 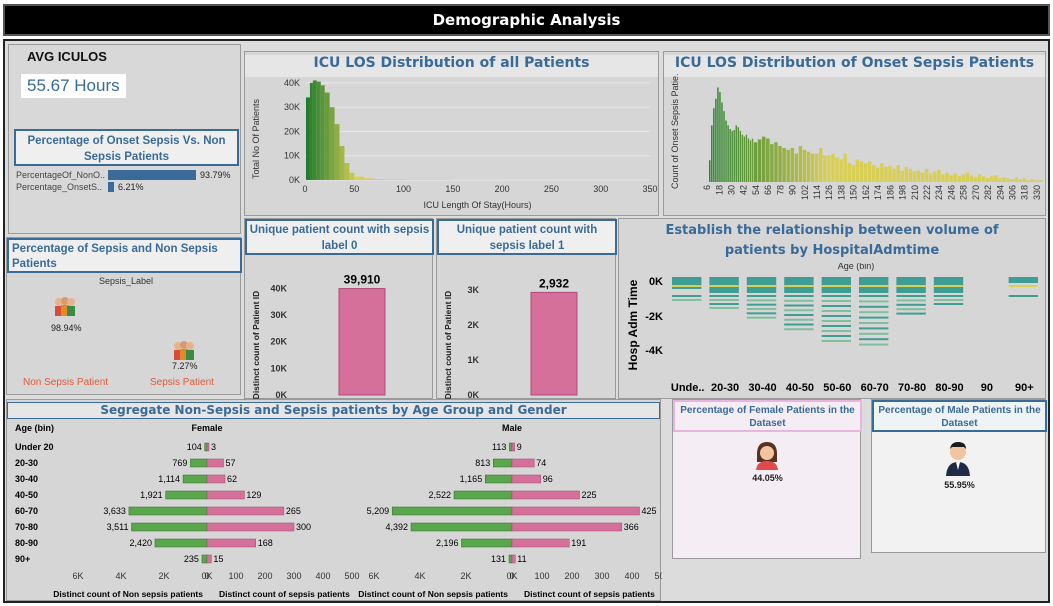 What do you see at coordinates (265, 543) in the screenshot?
I see `sepsis-label: 168` at bounding box center [265, 543].